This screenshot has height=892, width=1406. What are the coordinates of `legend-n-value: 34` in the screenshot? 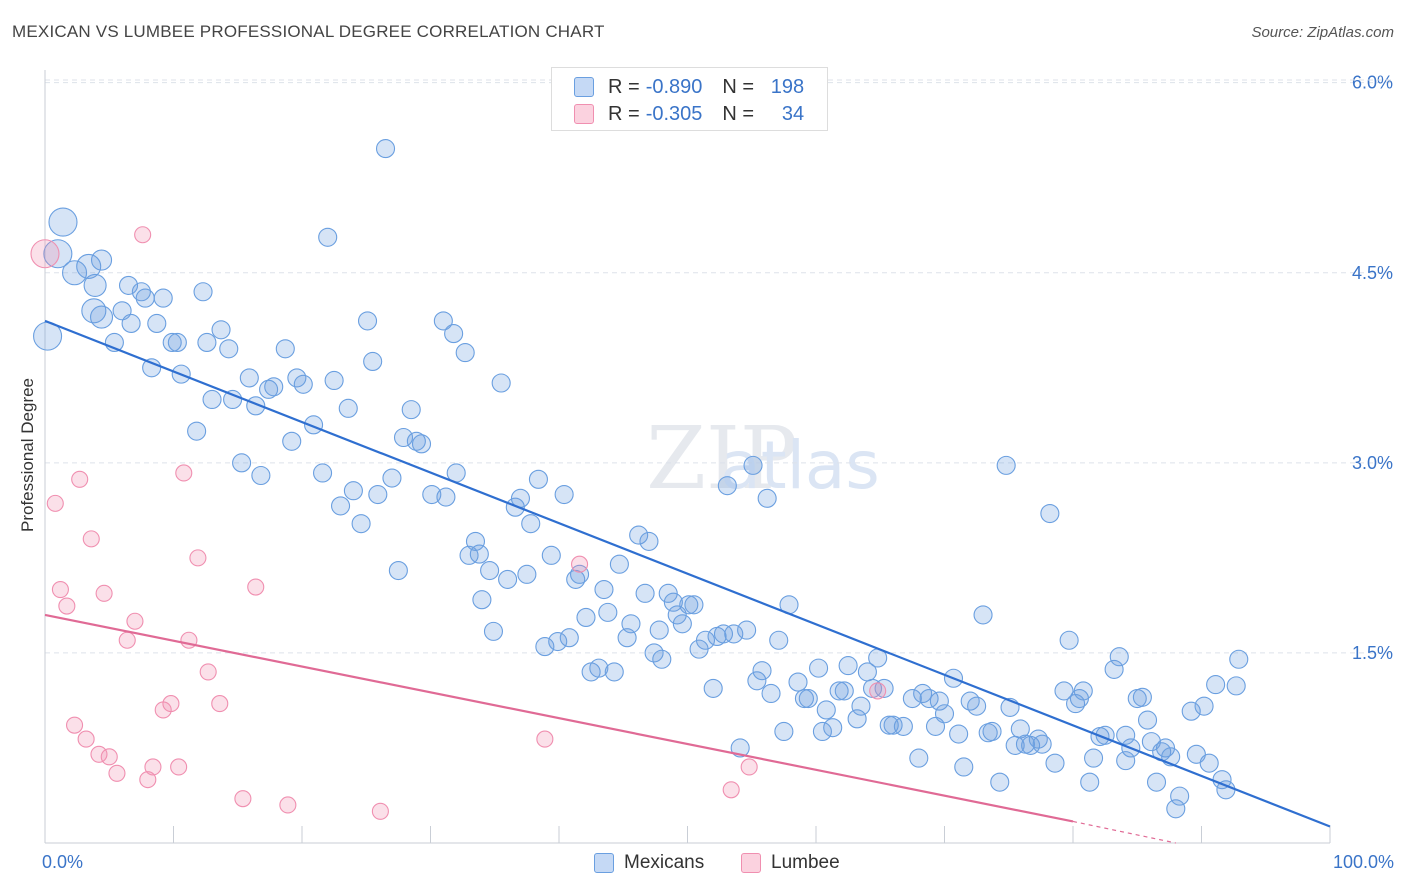 It's located at (793, 113).